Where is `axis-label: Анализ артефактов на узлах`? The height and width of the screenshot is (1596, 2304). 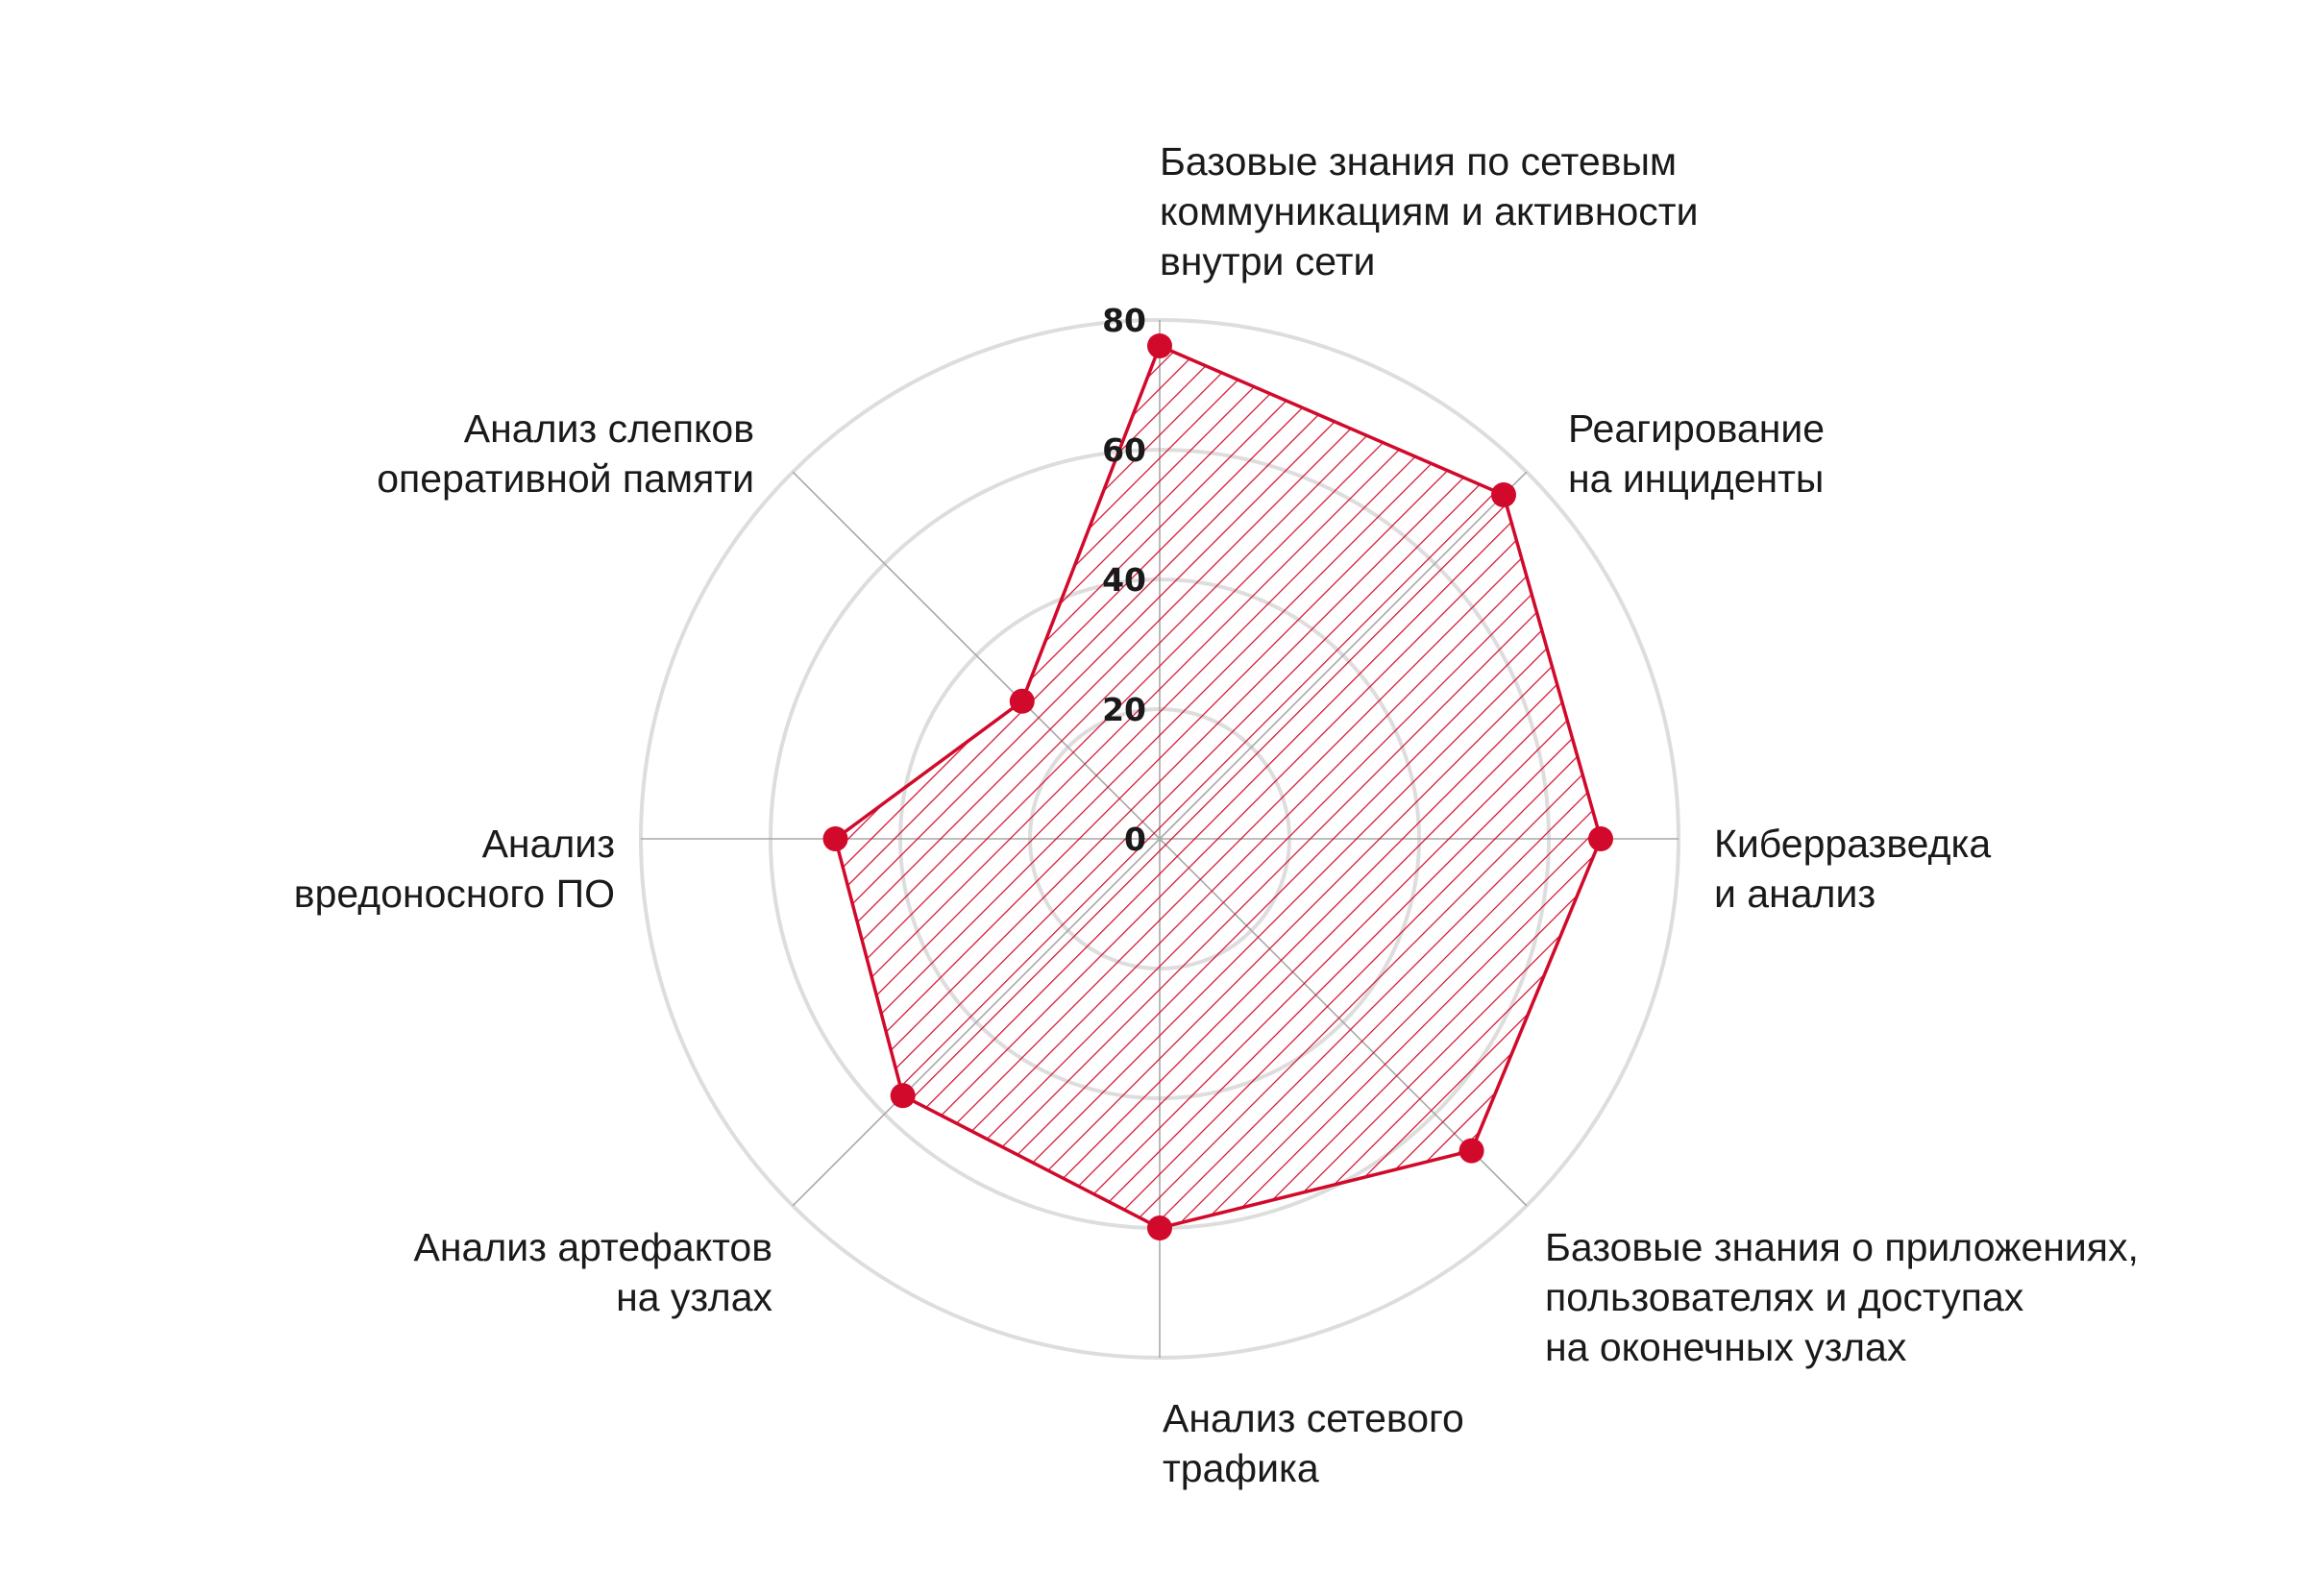
axis-label: Анализ артефактов на узлах is located at coordinates (593, 1272).